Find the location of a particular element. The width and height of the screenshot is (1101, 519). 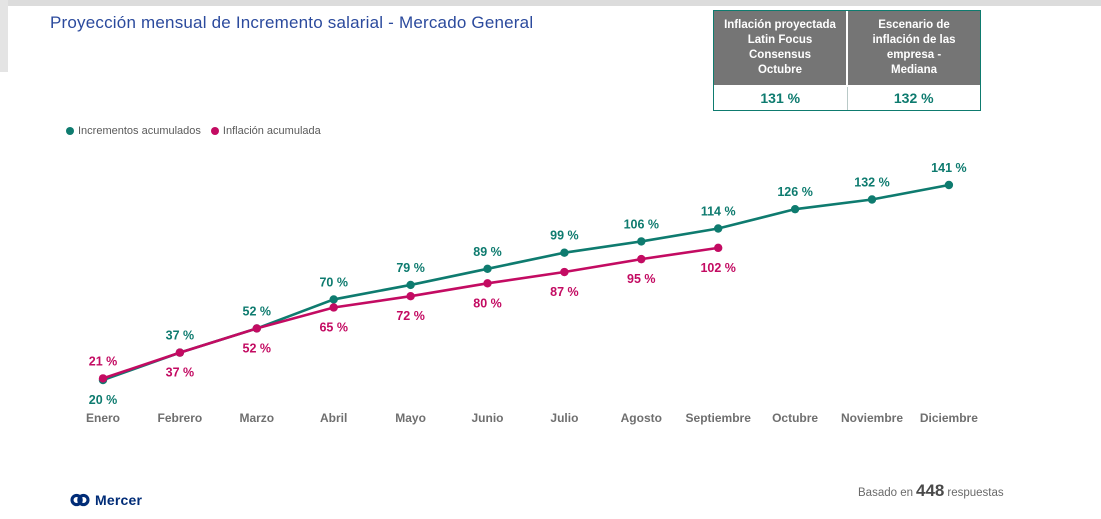

data-label-1-7: 95 % is located at coordinates (641, 279).